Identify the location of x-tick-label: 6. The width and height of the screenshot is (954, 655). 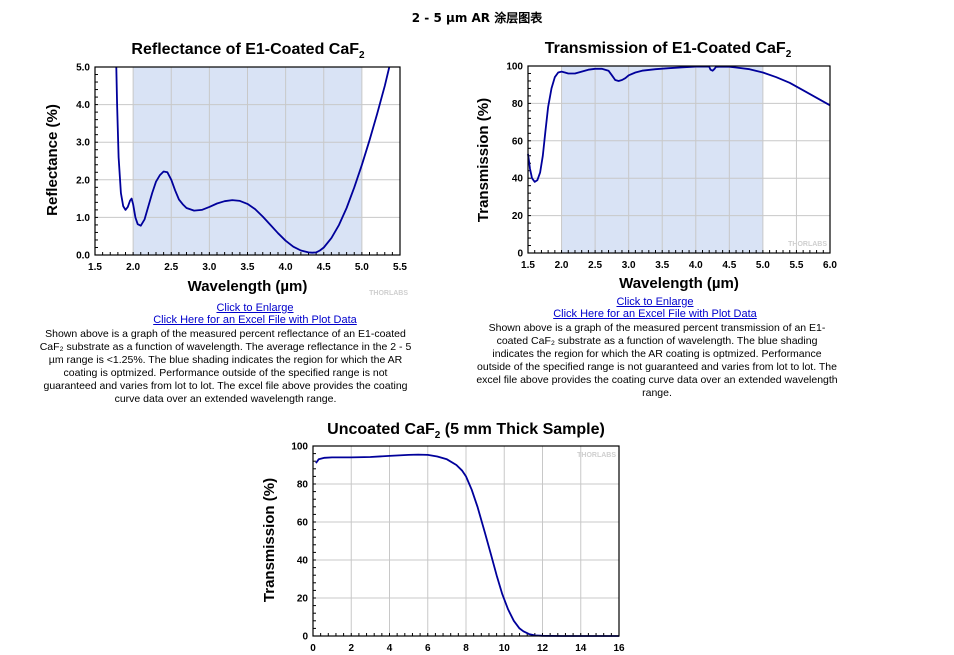
(428, 648).